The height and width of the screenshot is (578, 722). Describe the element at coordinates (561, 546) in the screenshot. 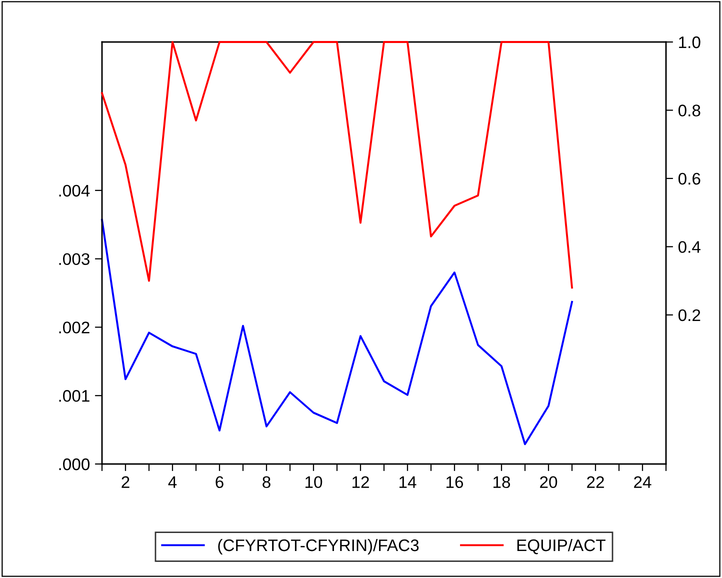

I see `legend-label: EQUIP/ACT` at that location.